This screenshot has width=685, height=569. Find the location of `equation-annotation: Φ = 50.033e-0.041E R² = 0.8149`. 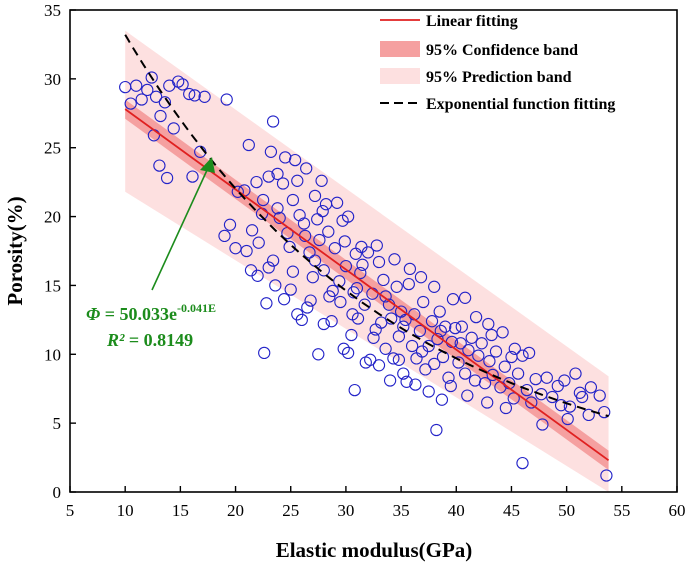

equation-annotation: Φ = 50.033e-0.041E R² = 0.8149 is located at coordinates (151, 253).